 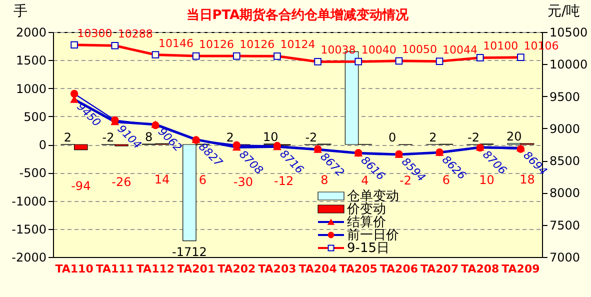 I want to click on x-tick-label: TA206, so click(x=399, y=269).